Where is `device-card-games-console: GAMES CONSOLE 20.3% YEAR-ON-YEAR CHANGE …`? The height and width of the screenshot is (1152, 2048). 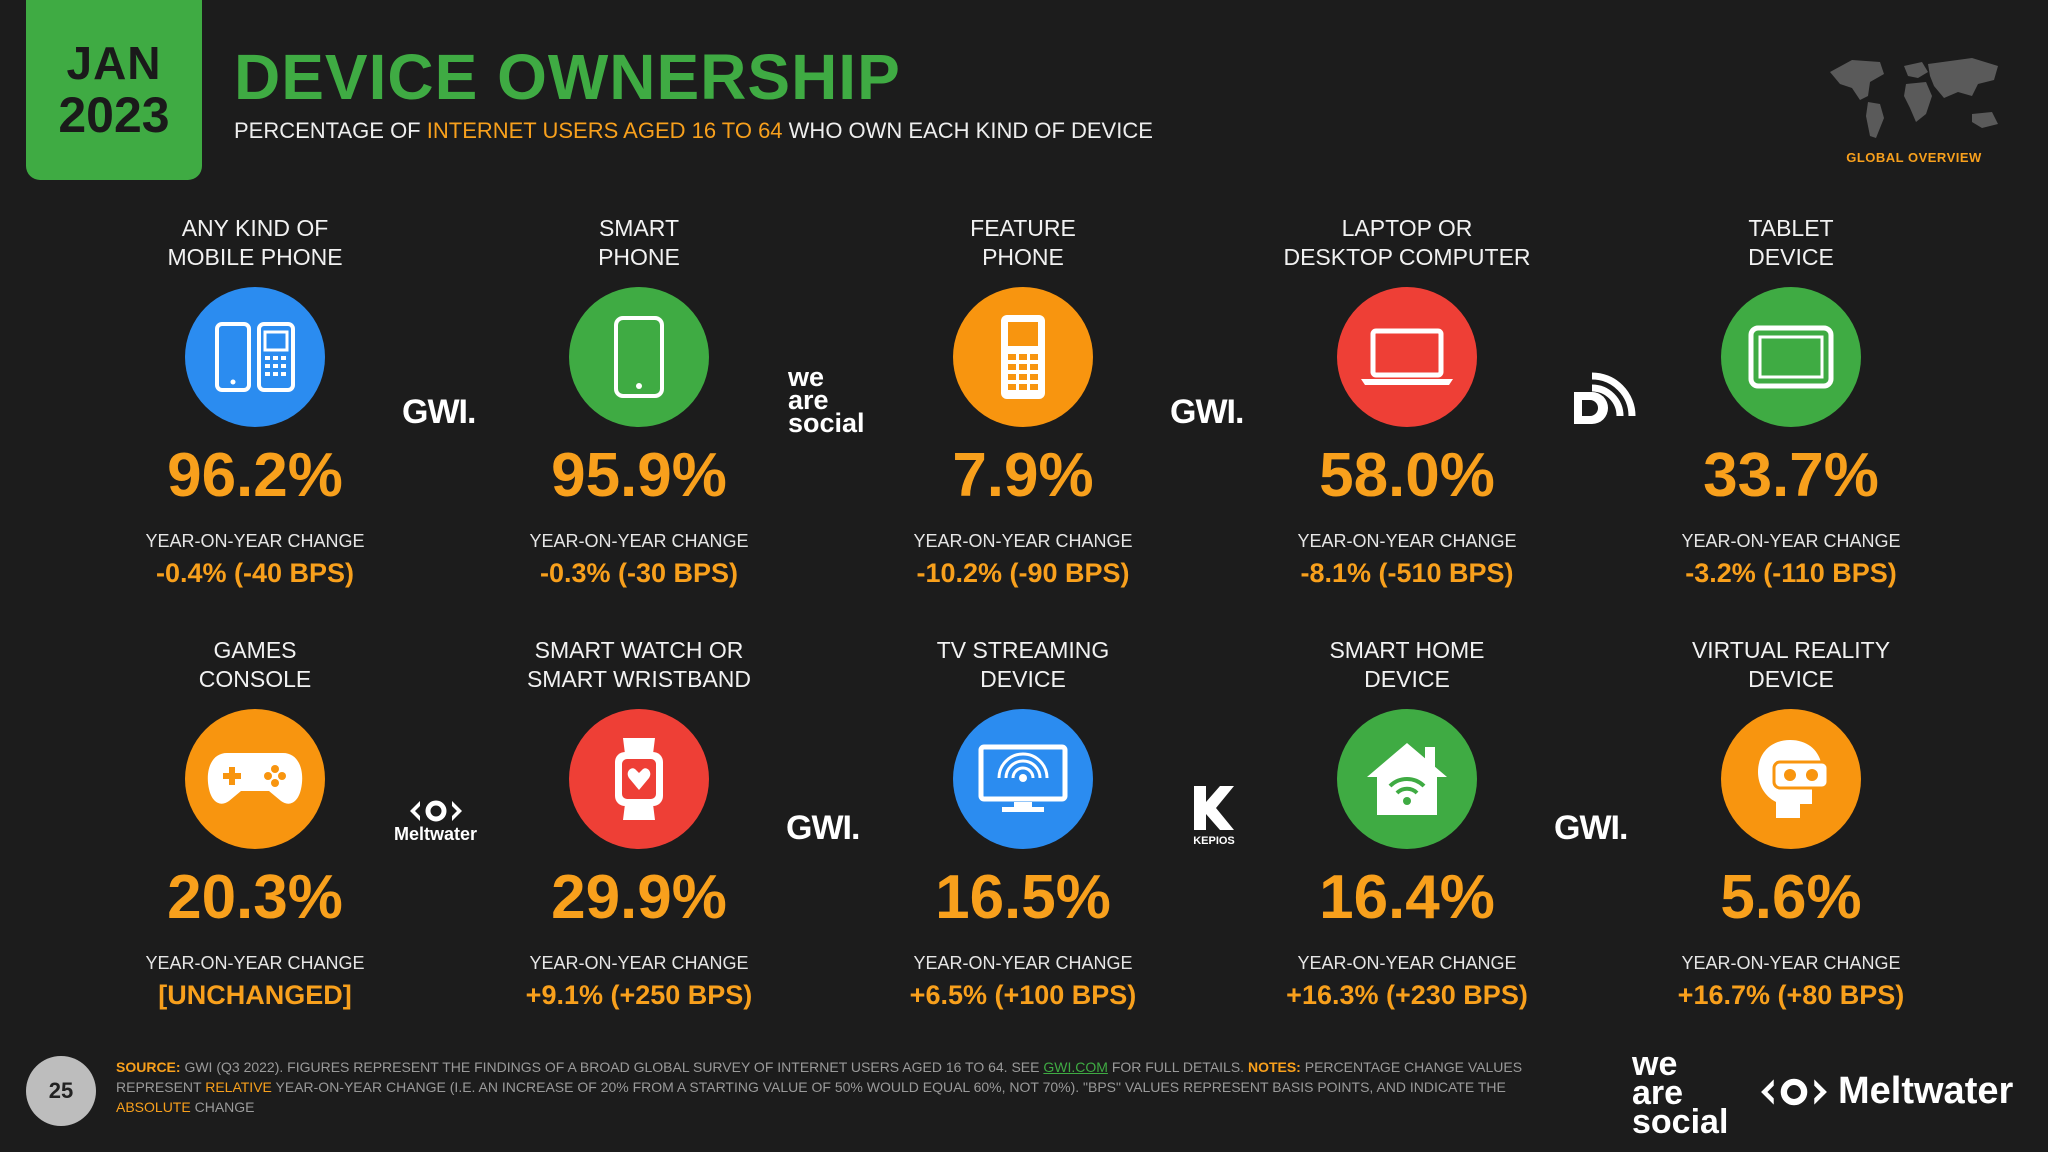
device-card-games-console: GAMES CONSOLE 20.3% YEAR-ON-YEAR CHANGE … is located at coordinates (255, 823).